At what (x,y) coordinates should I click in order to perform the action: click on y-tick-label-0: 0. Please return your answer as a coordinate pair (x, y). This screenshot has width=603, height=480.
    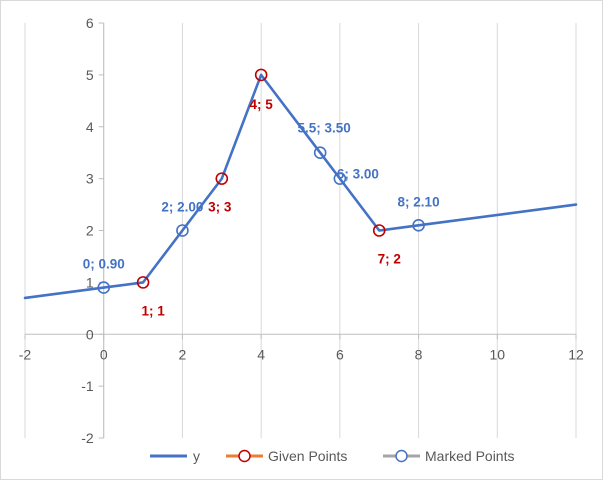
    Looking at the image, I should click on (90, 334).